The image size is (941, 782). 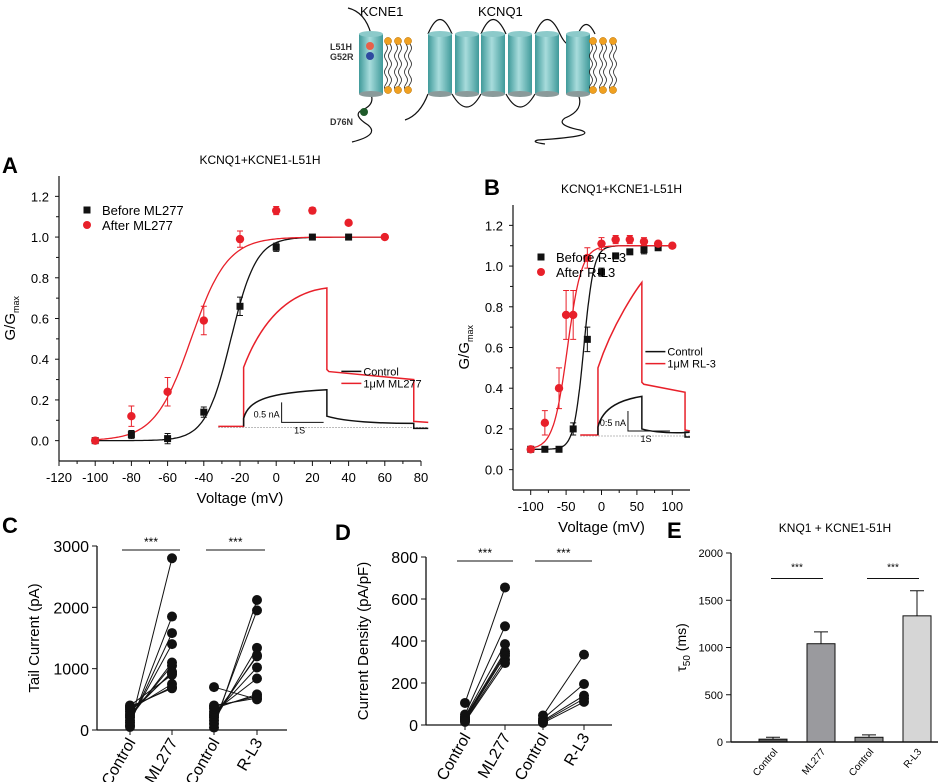 I want to click on error-bar, so click(x=821, y=637).